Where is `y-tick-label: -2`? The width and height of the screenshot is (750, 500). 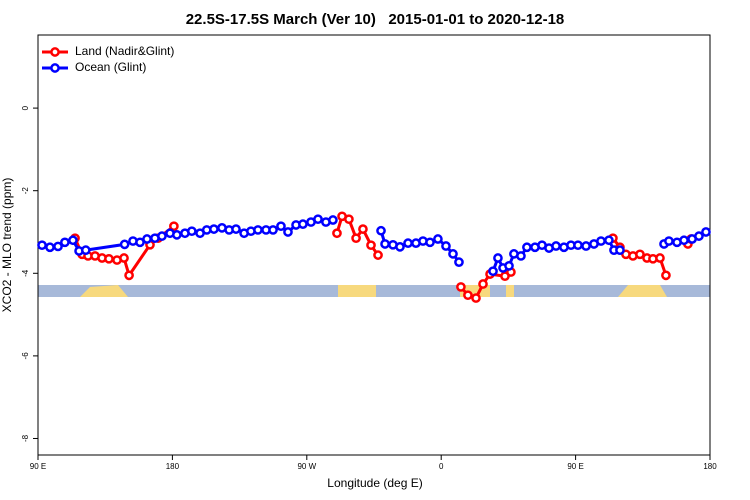 y-tick-label: -2 is located at coordinates (25, 191).